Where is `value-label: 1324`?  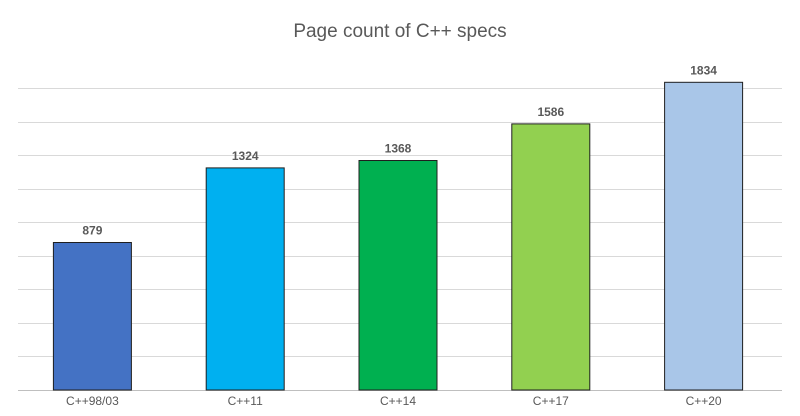
value-label: 1324 is located at coordinates (245, 156).